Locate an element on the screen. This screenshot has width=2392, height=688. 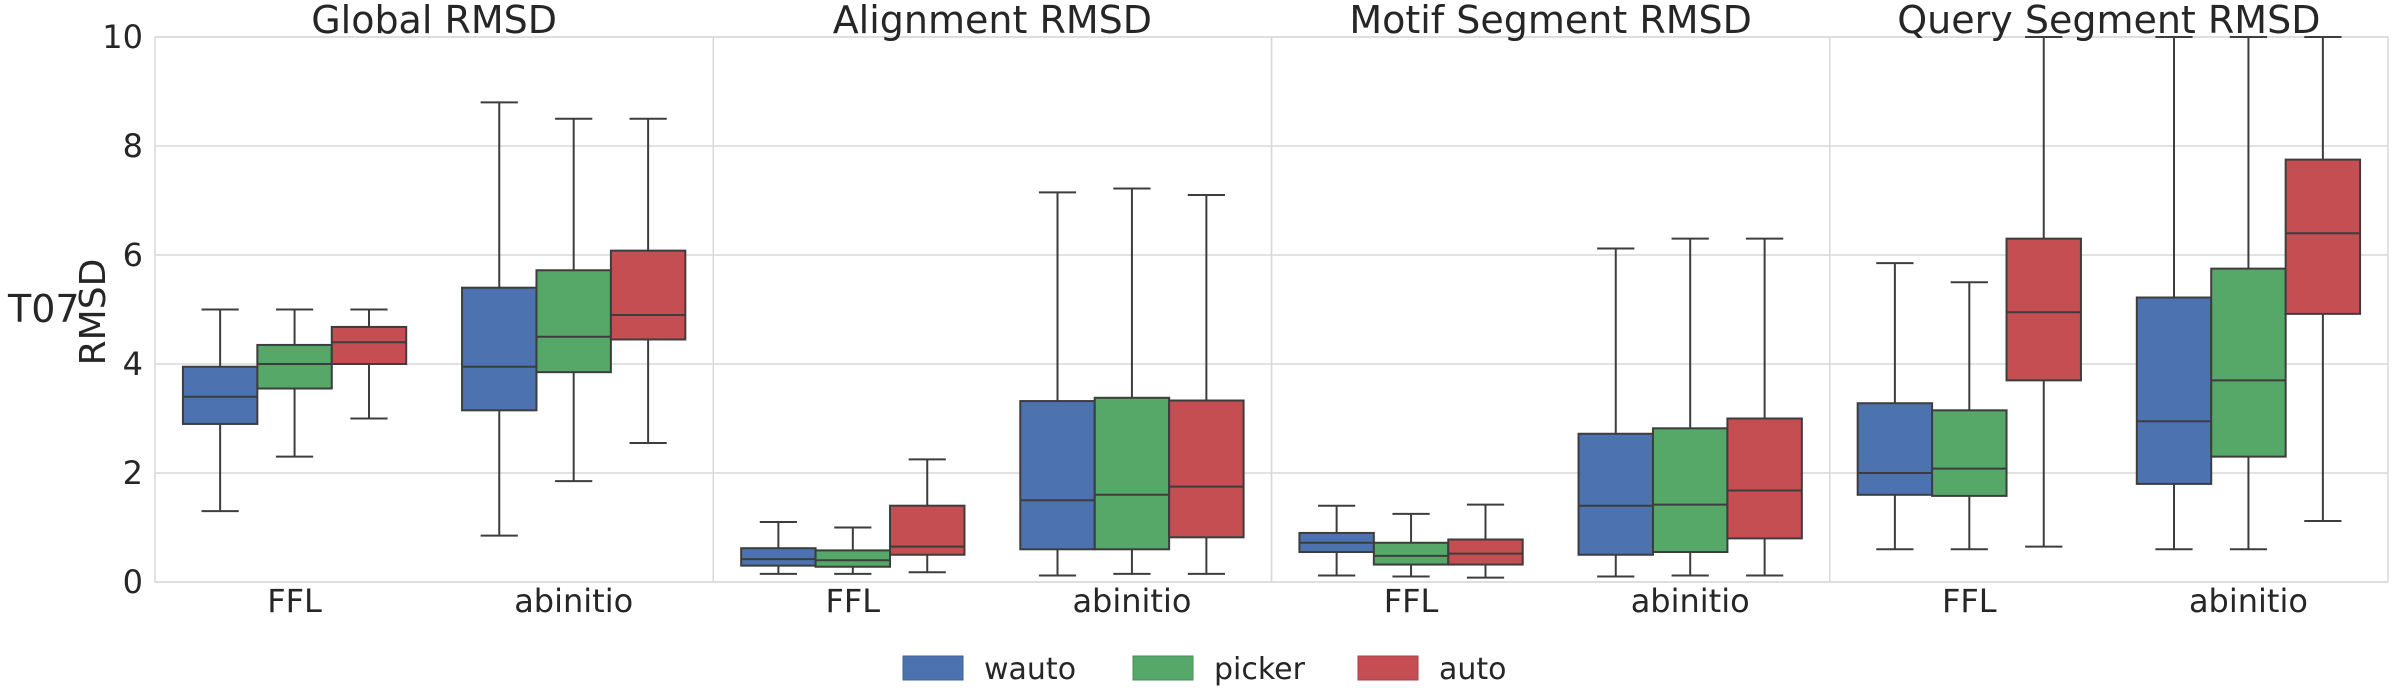
panel-title: Query Segment RMSD is located at coordinates (2108, 21).